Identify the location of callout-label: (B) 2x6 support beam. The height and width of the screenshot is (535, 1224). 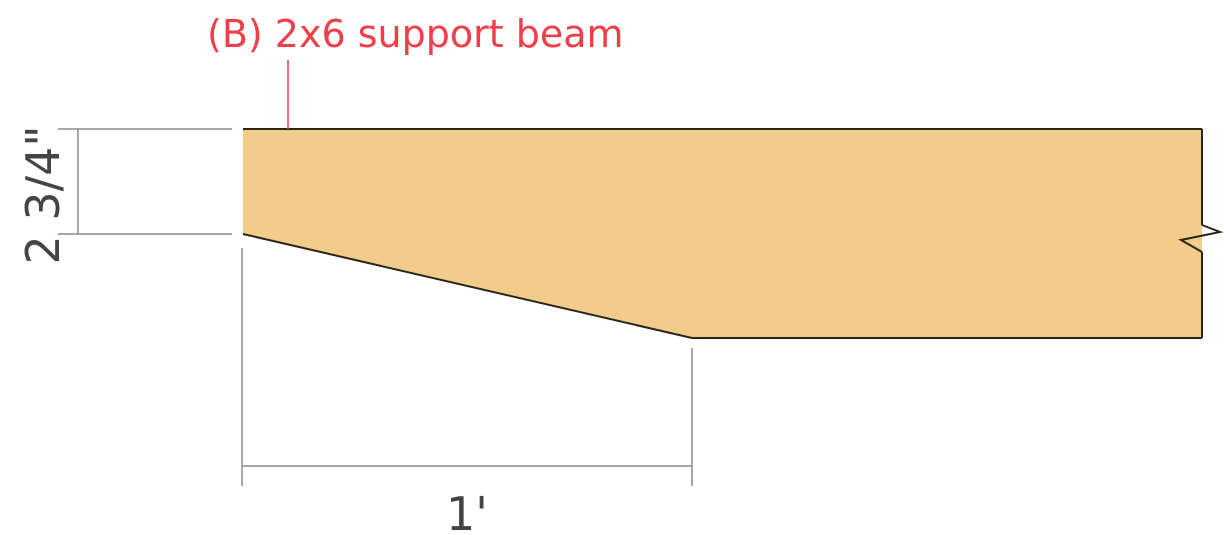
(415, 34).